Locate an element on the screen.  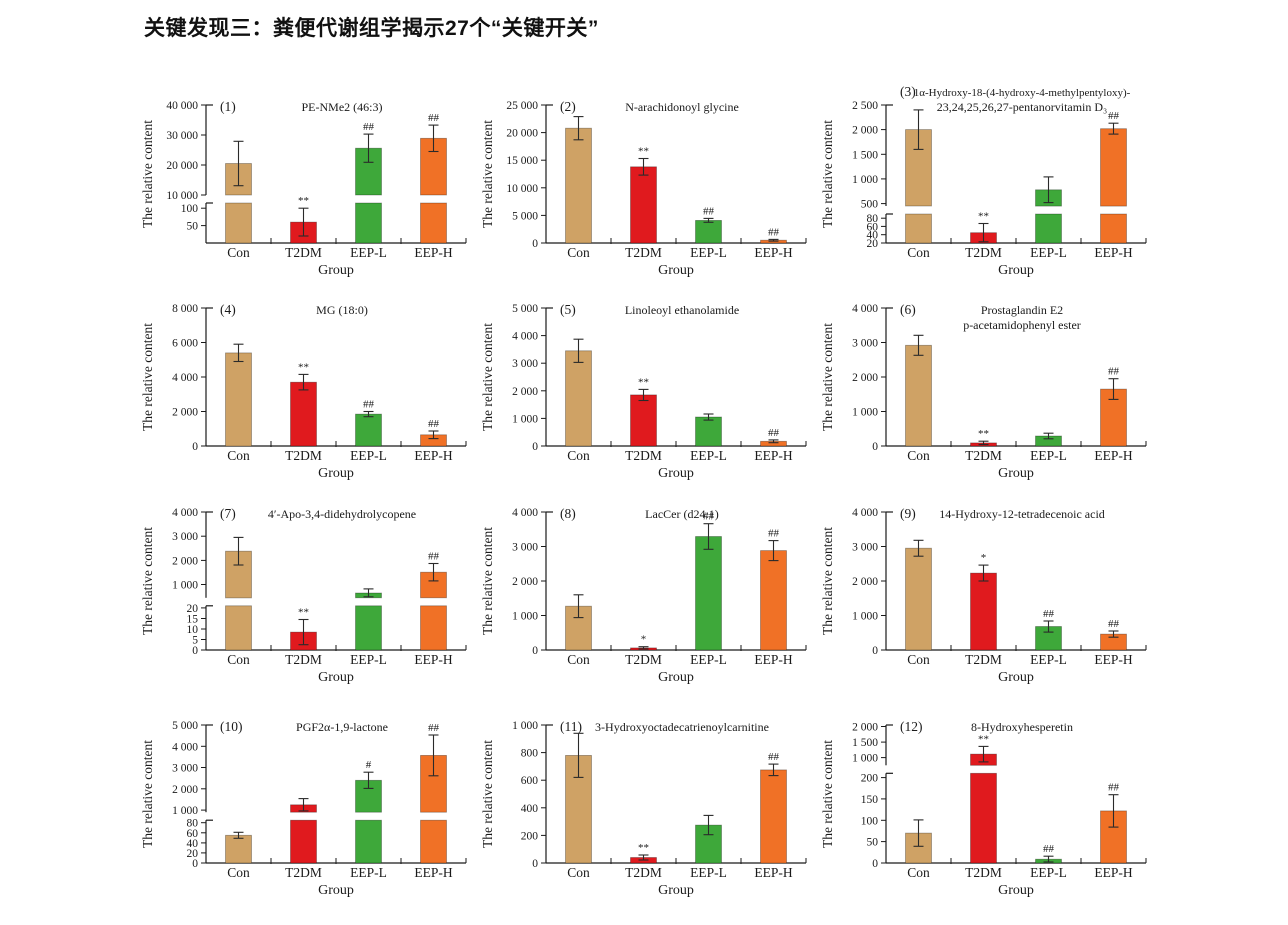
y-tick-label: 20 000 is located at coordinates (182, 166).